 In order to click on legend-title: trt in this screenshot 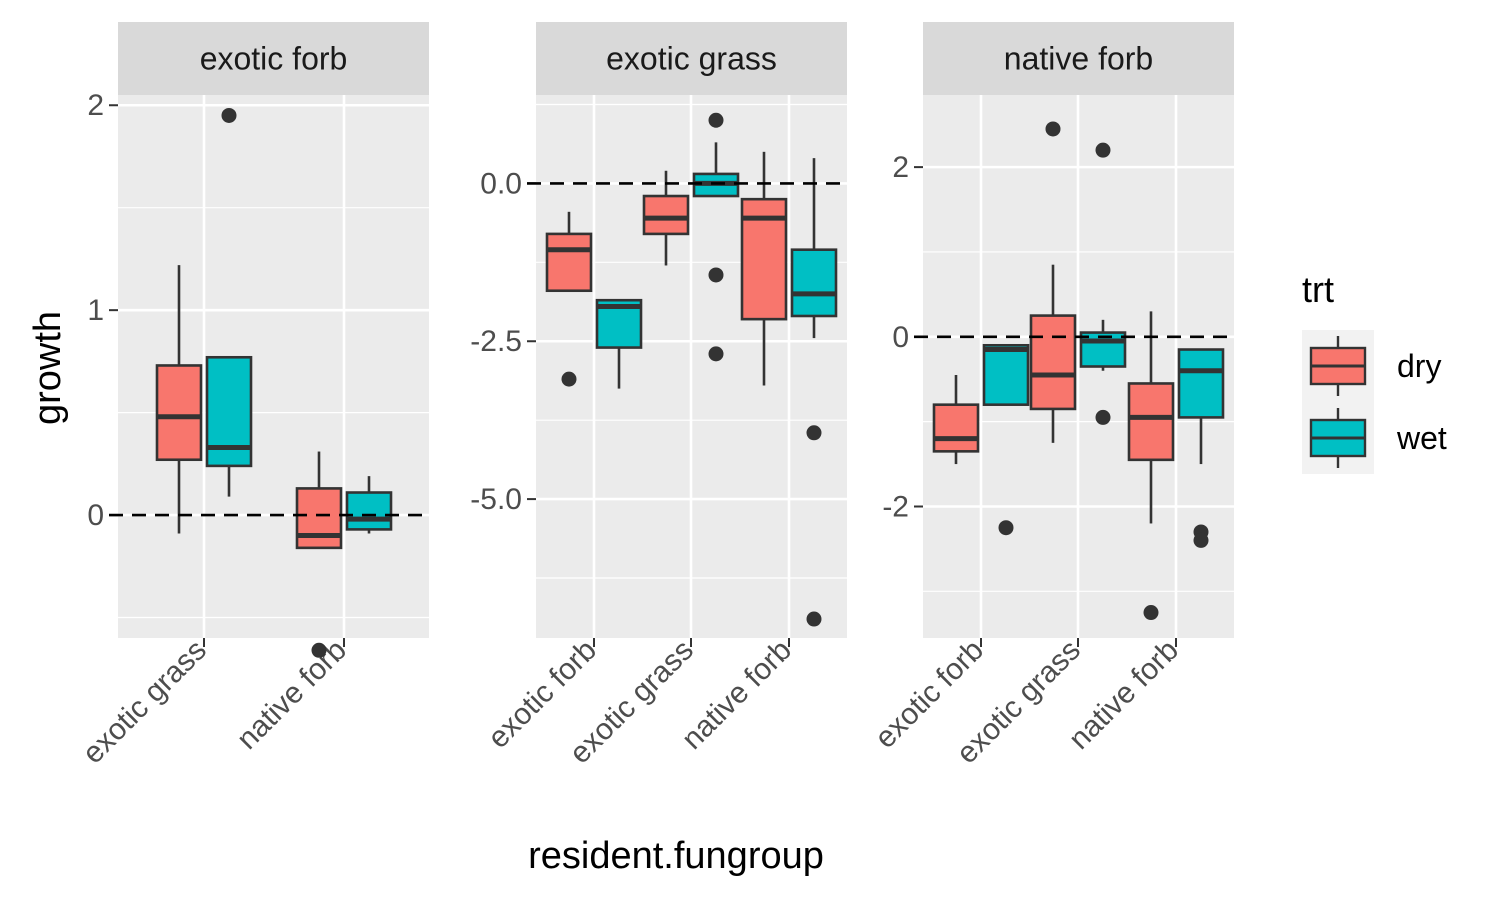, I will do `click(1318, 289)`.